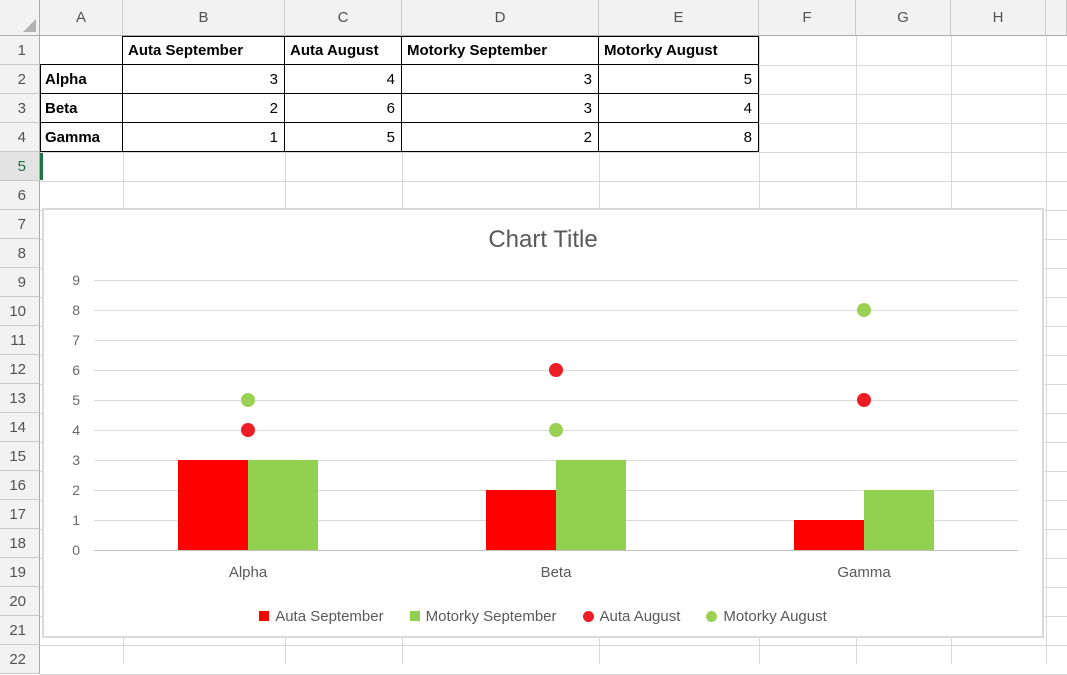 The image size is (1067, 675). I want to click on row-header-2: 2, so click(20, 79).